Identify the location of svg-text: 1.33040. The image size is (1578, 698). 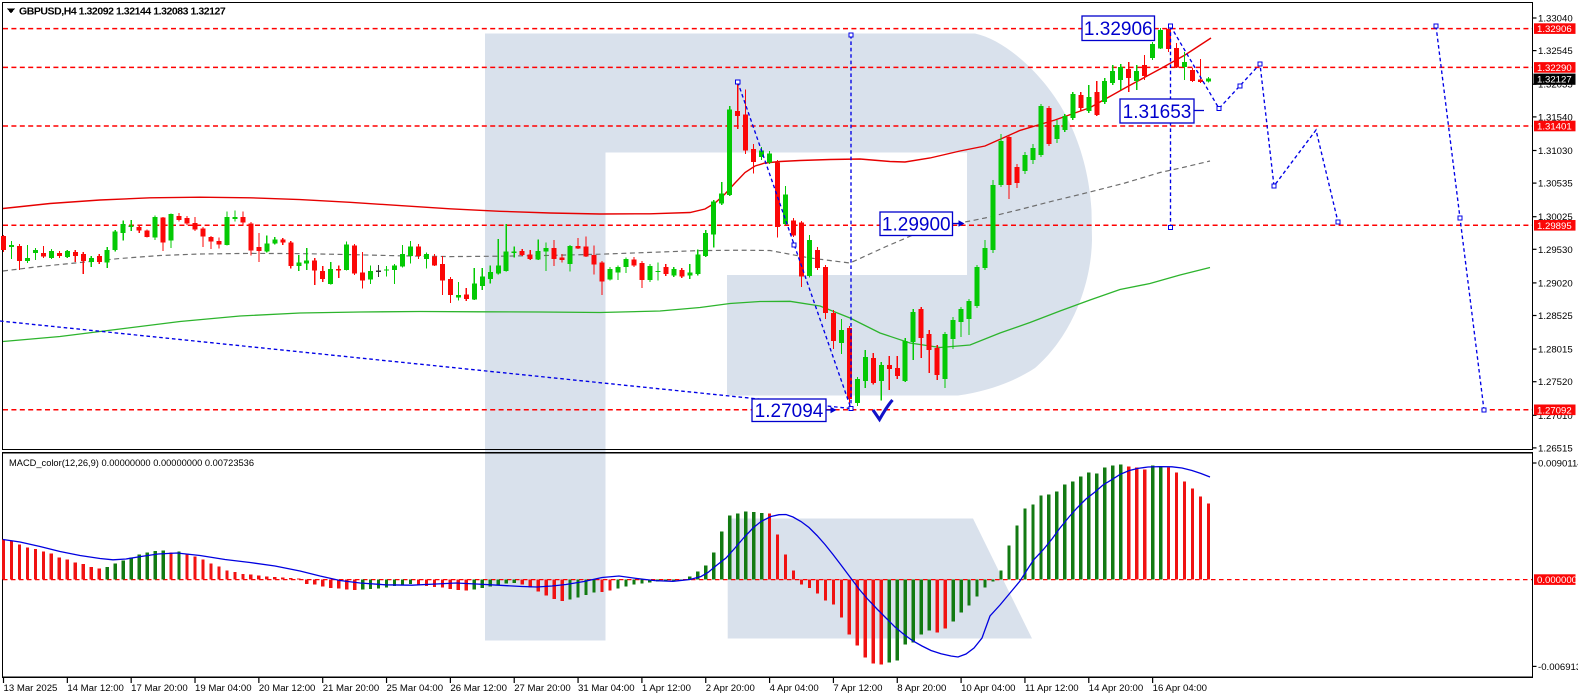
(1555, 19).